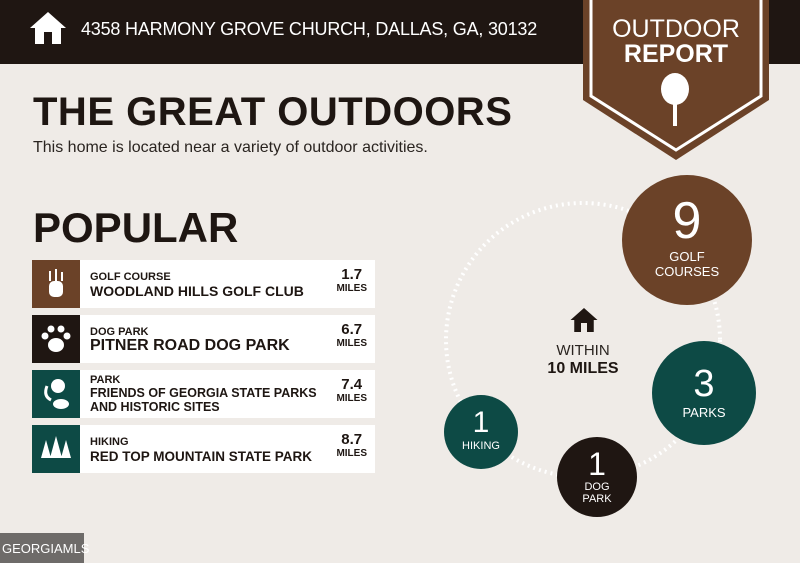  I want to click on within-label: WITHIN, so click(583, 350).